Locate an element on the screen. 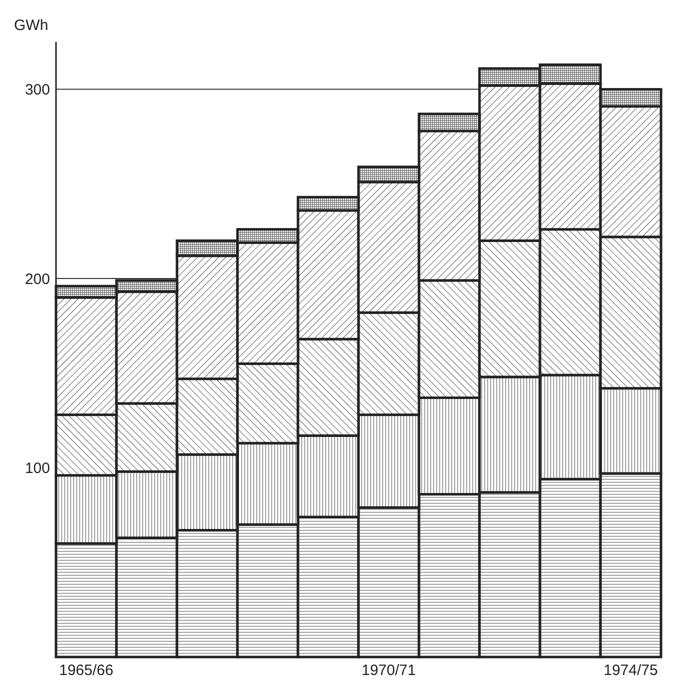 The width and height of the screenshot is (675, 693). x-tick-label: 1965/66 is located at coordinates (86, 670).